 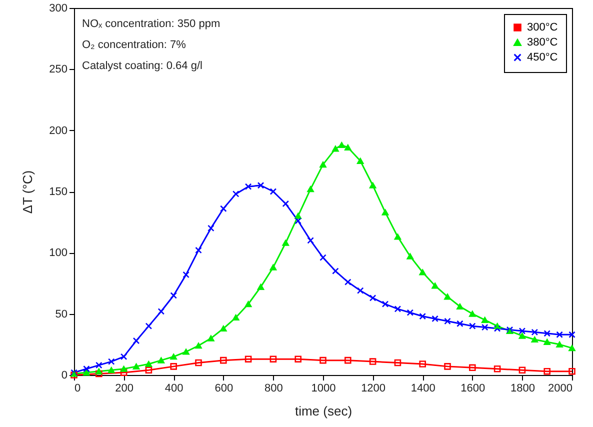 I want to click on y-tick-label: 100, so click(x=58, y=253).